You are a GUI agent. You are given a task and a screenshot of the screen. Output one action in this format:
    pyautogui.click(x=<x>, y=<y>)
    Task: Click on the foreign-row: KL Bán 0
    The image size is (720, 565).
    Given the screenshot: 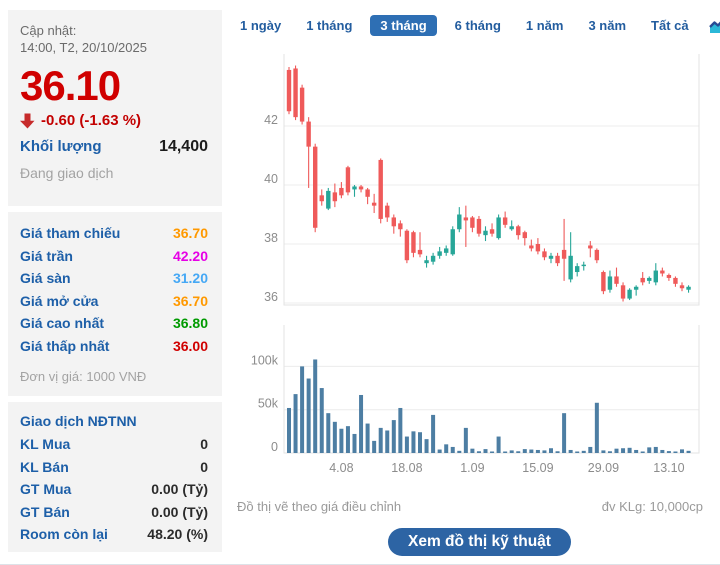 What is the action you would take?
    pyautogui.click(x=114, y=470)
    